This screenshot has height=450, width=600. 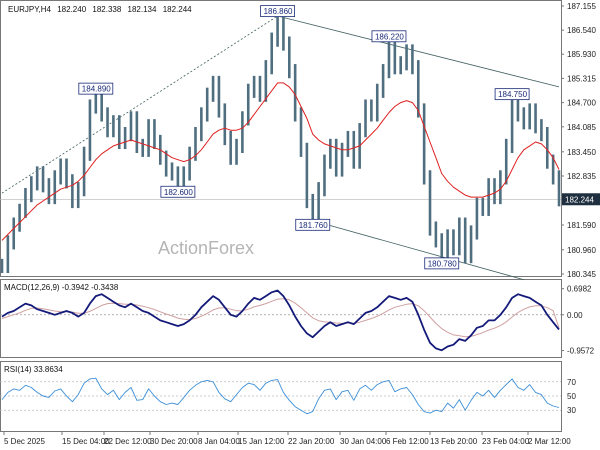 I want to click on price-tick-label: 182.835, so click(x=581, y=176).